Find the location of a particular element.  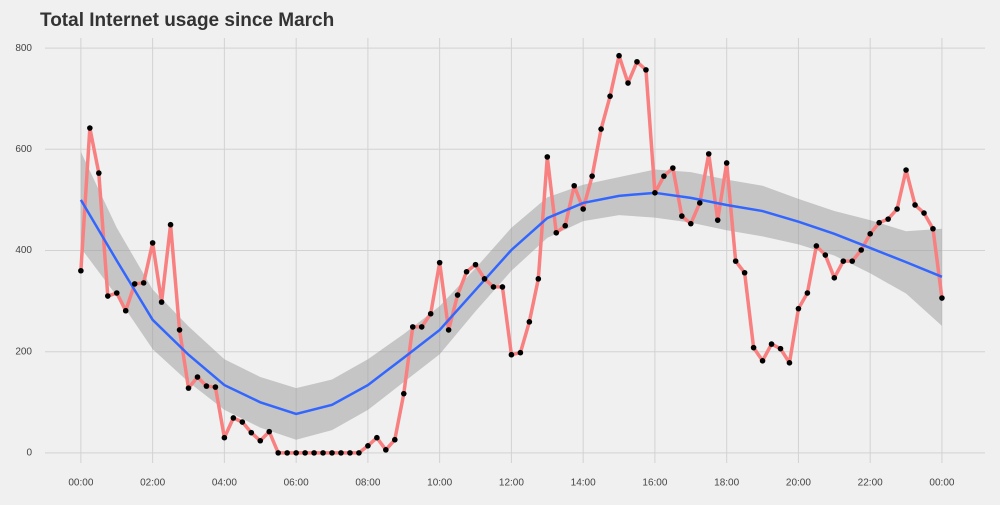

x-tick-label: 08:00 is located at coordinates (367, 483).